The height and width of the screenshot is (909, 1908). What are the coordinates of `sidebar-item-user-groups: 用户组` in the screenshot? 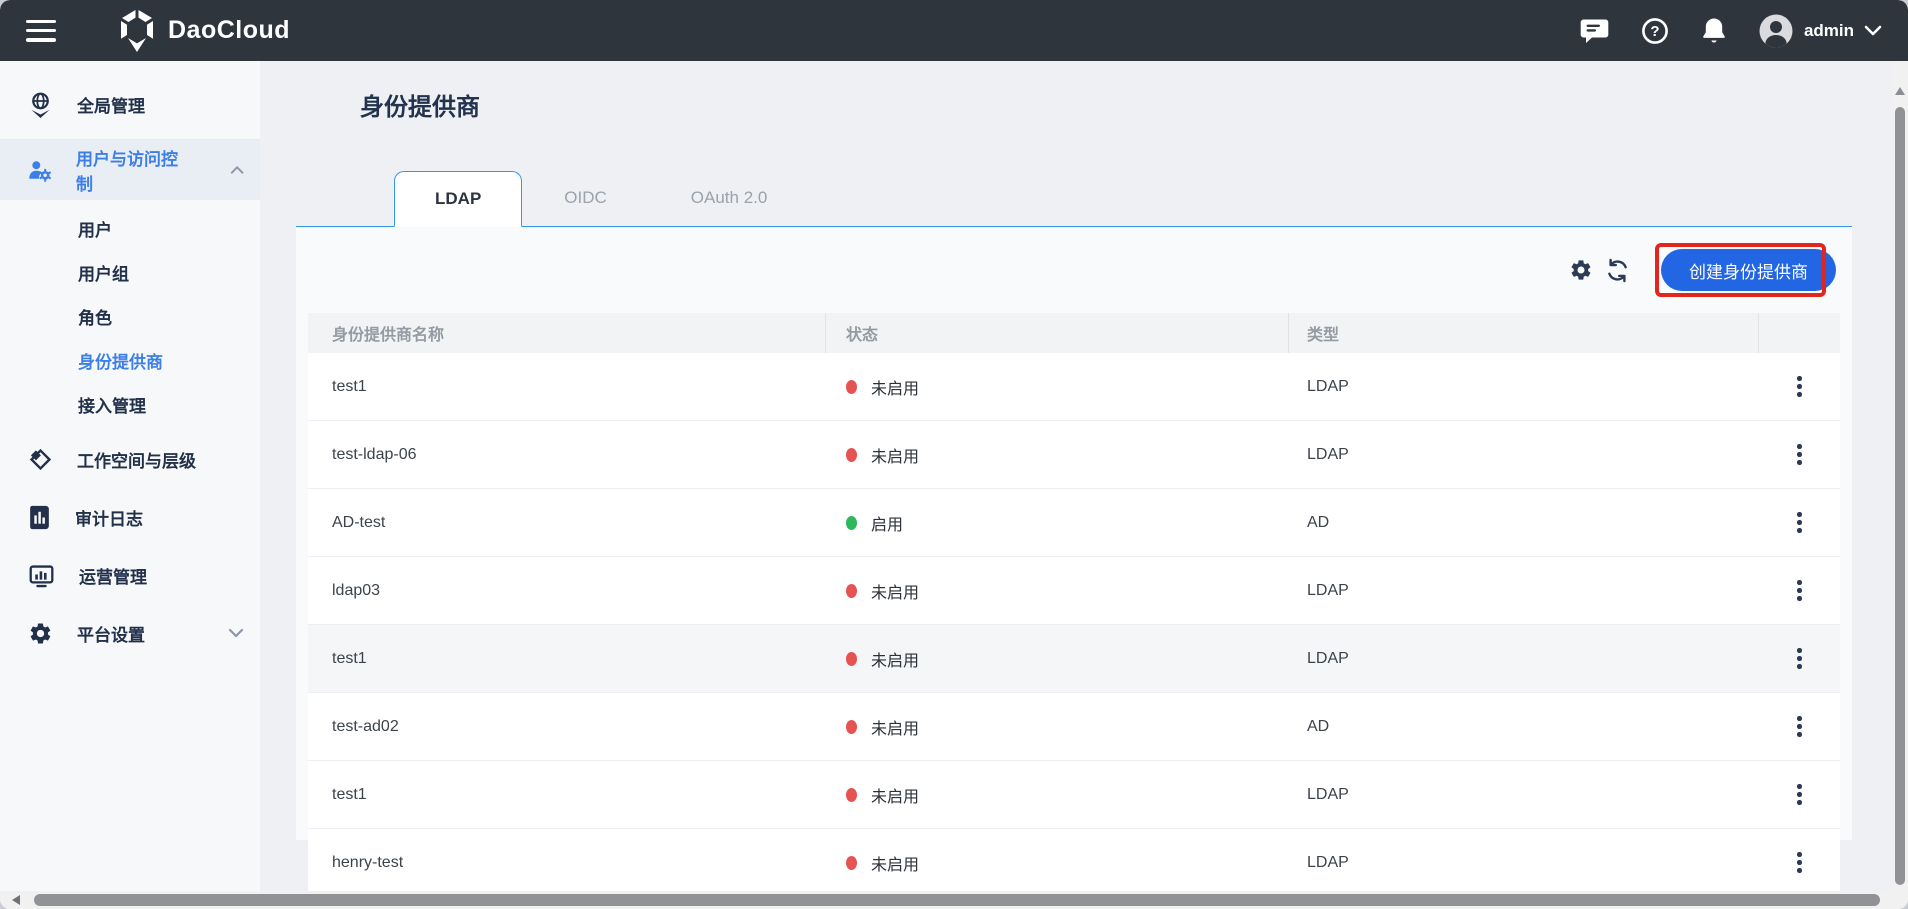 It's located at (130, 272).